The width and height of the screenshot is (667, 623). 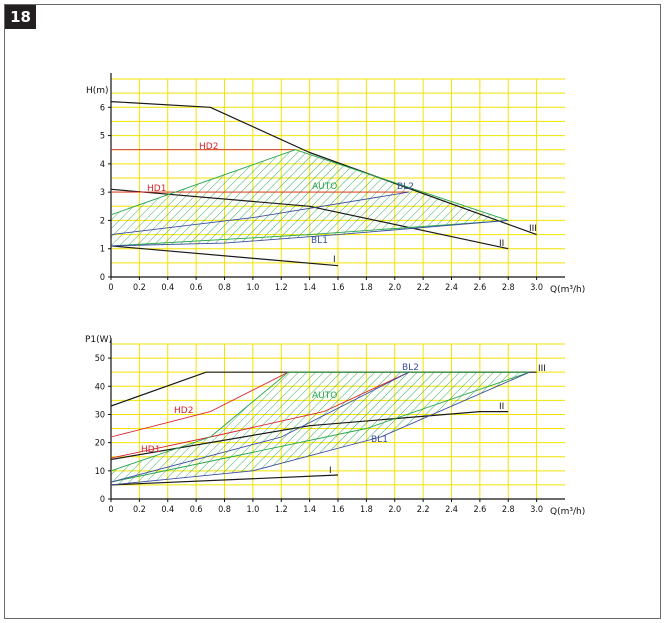 I want to click on power-xtick-label: 1.0, so click(x=252, y=510).